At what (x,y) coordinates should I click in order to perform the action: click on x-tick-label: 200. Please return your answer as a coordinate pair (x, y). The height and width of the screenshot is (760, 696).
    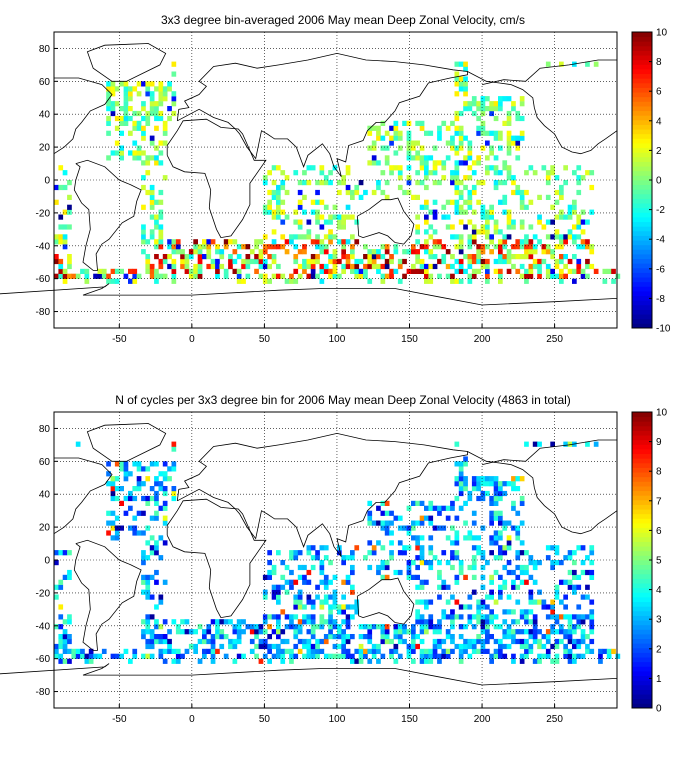
    Looking at the image, I should click on (482, 719).